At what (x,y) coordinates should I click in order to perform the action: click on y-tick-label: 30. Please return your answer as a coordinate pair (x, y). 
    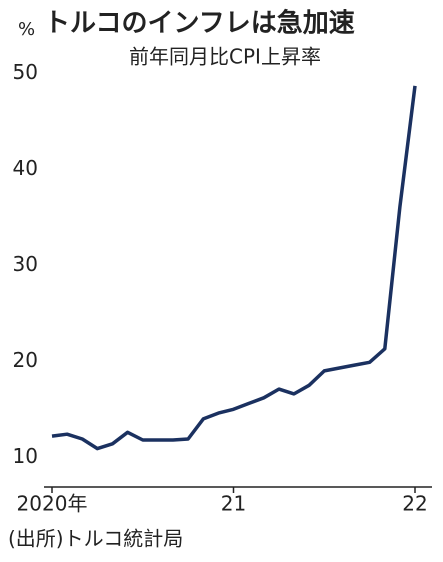
    Looking at the image, I should click on (25, 264).